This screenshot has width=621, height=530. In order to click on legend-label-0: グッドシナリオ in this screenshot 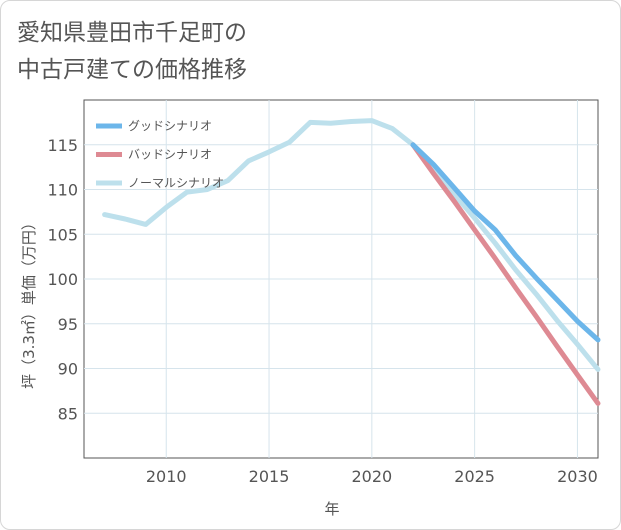, I will do `click(170, 126)`.